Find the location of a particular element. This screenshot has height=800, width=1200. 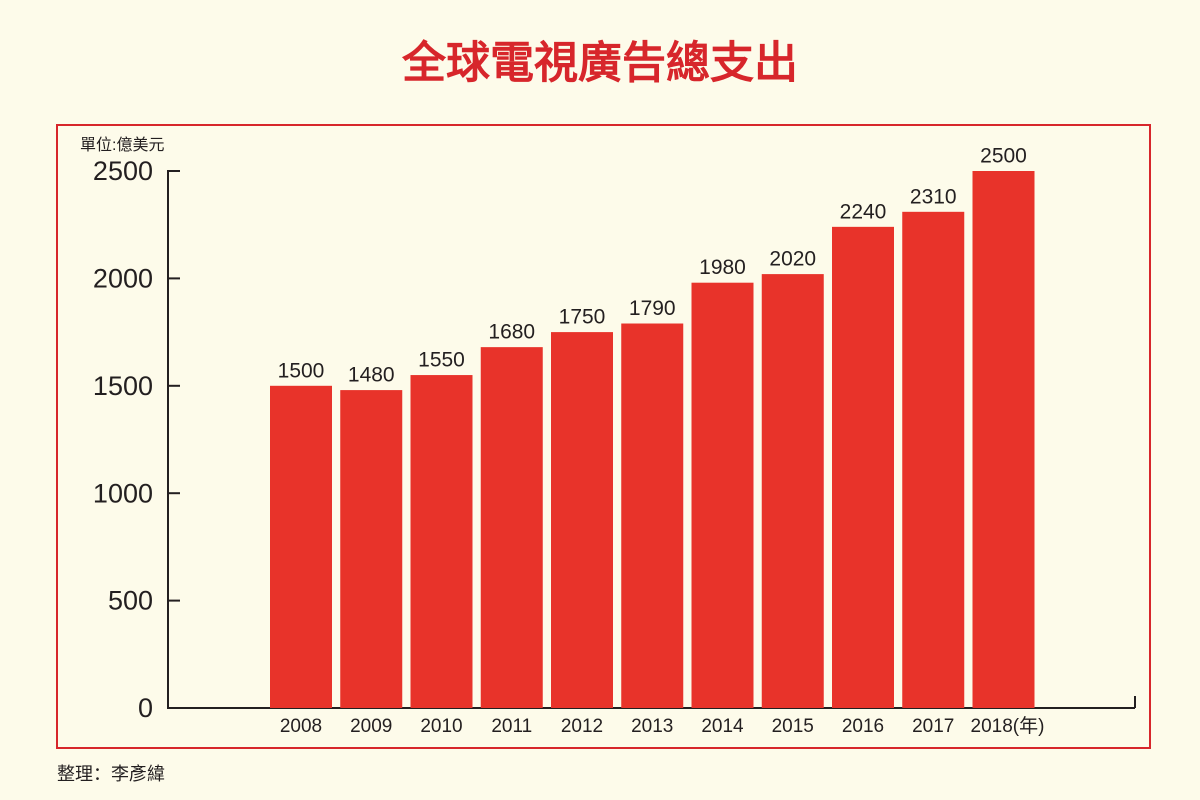

value-label: 2500 is located at coordinates (1003, 156).